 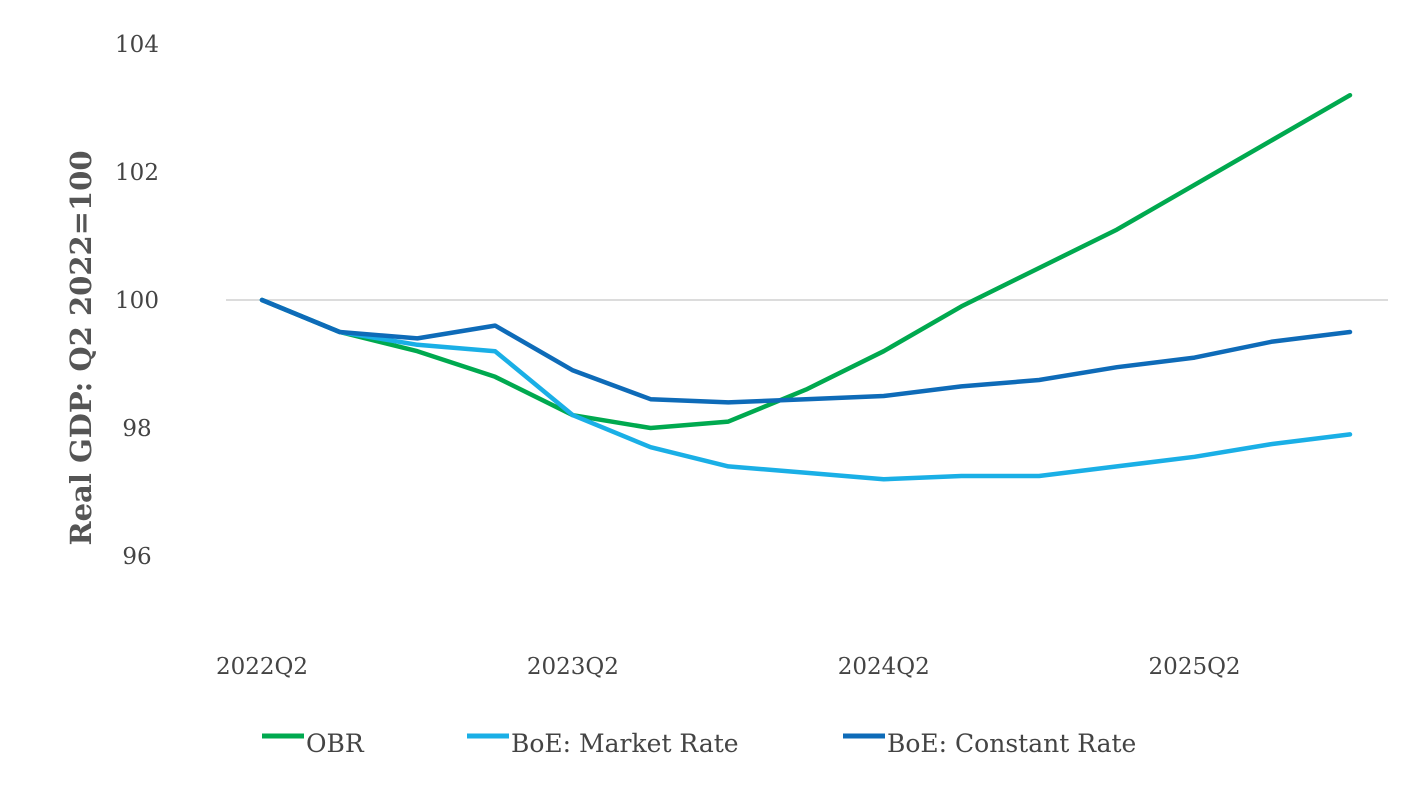 What do you see at coordinates (884, 667) in the screenshot?
I see `x-tick-label: 2024Q2` at bounding box center [884, 667].